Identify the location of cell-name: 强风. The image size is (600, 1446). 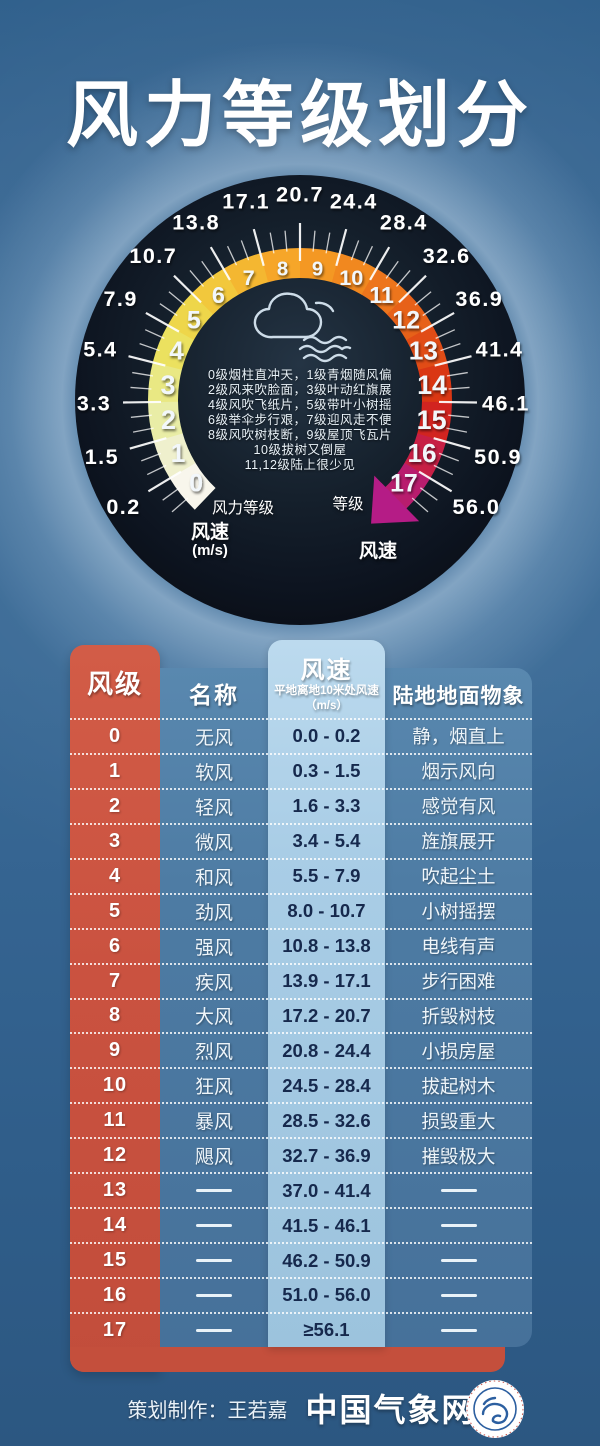
(213, 948).